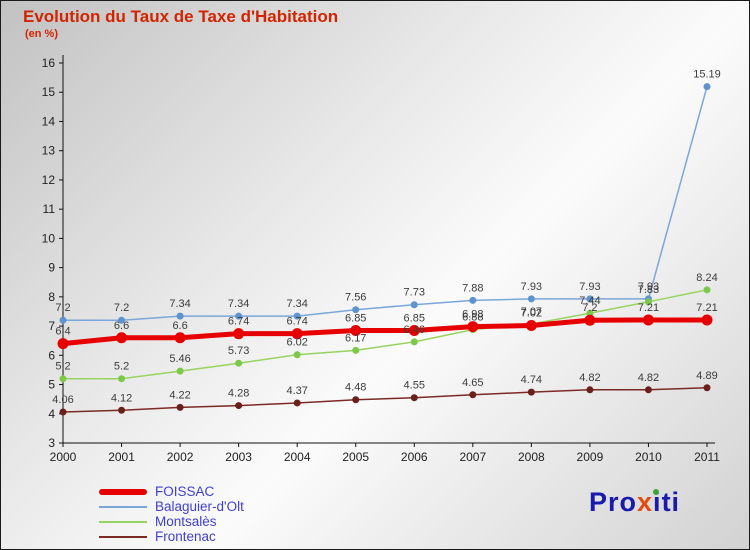 This screenshot has height=550, width=750. Describe the element at coordinates (51, 385) in the screenshot. I see `svg-text: 5` at that location.